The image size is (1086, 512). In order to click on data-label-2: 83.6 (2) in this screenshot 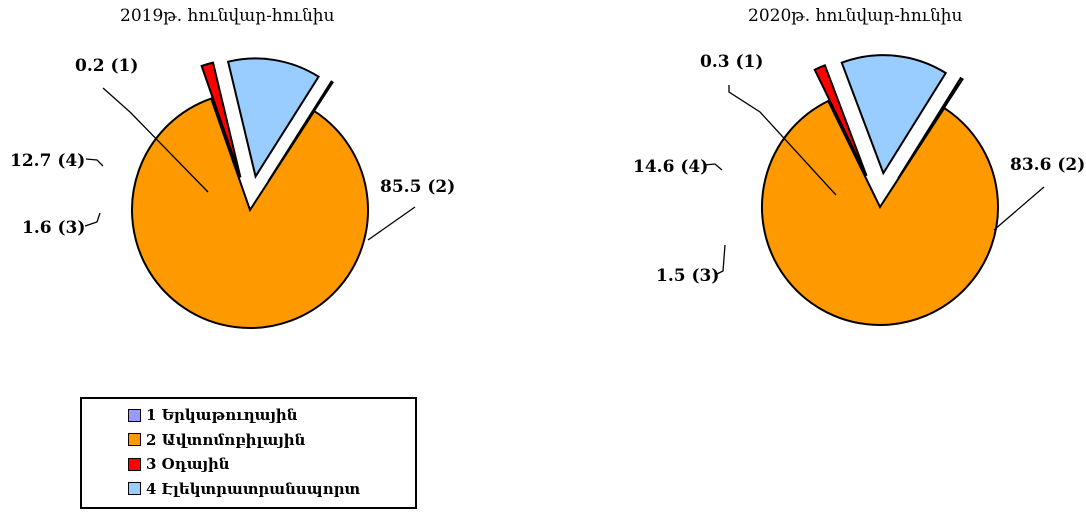, I will do `click(1047, 165)`.